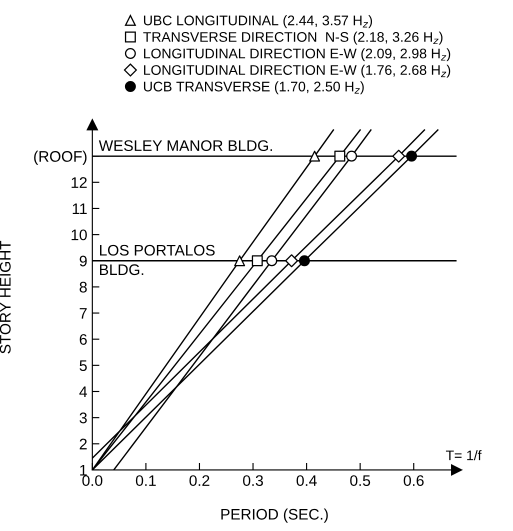 The height and width of the screenshot is (531, 513). Describe the element at coordinates (297, 71) in the screenshot. I see `legend-label: LONGITUDINAL DIRECTION E-W (1.76, 2.68 H$_{z}$)` at that location.